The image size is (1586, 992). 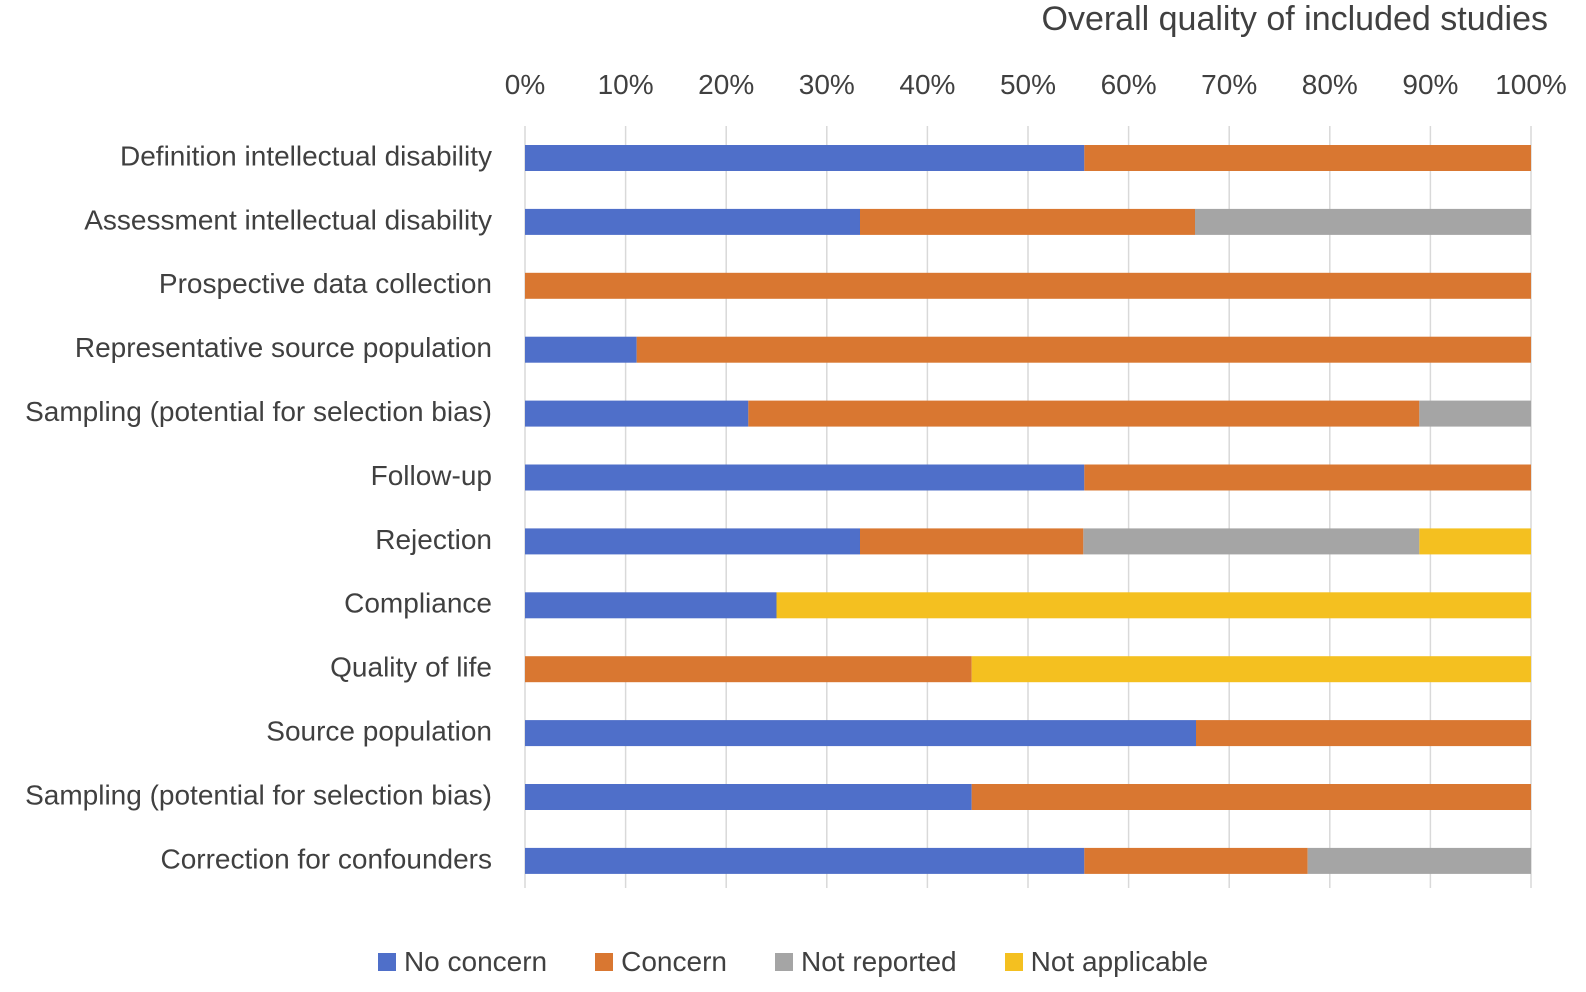 I want to click on x-tick-label: 90%, so click(x=1430, y=84).